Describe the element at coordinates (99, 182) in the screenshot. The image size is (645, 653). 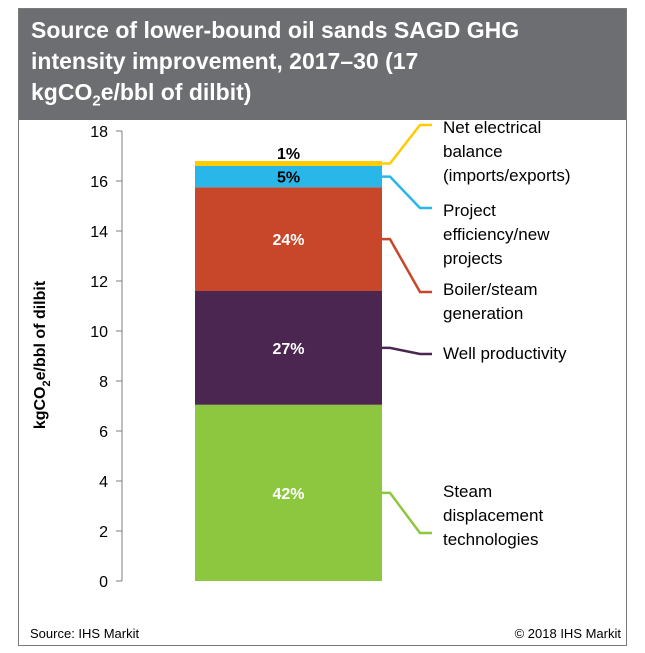
I see `y-tick-label: 16` at that location.